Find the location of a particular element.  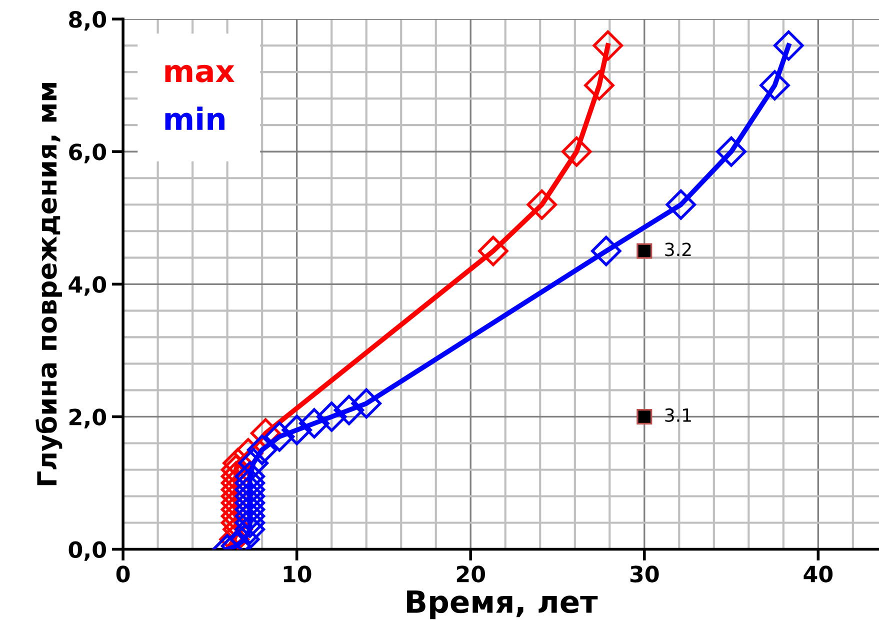

x-axis-title: Время, лет is located at coordinates (502, 605).